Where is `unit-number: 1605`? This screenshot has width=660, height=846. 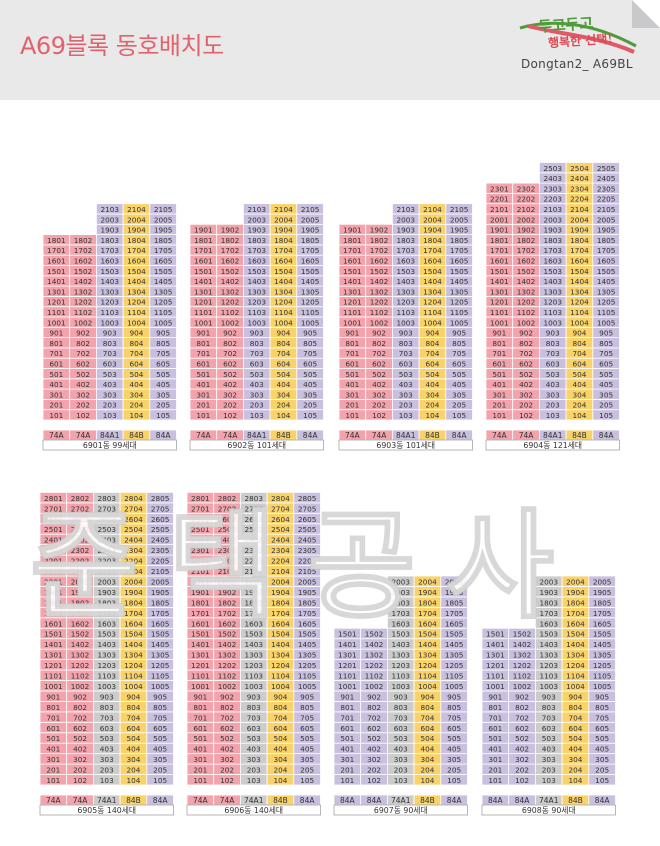
unit-number: 1605 is located at coordinates (602, 623).